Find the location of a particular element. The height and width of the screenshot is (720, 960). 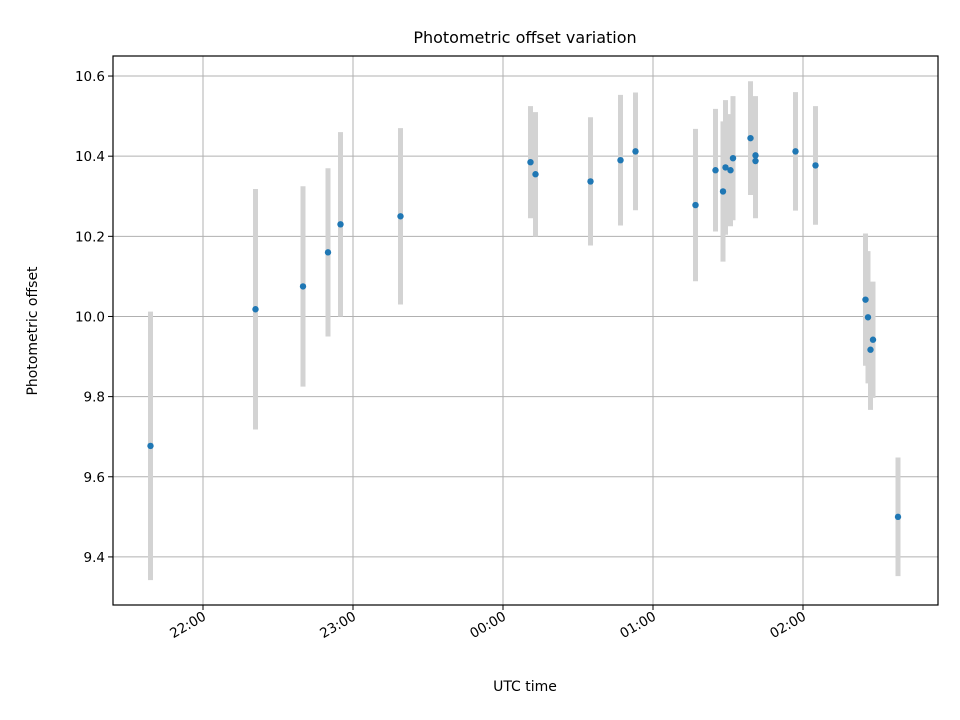

y-tick-label: 10.2 is located at coordinates (90, 237).